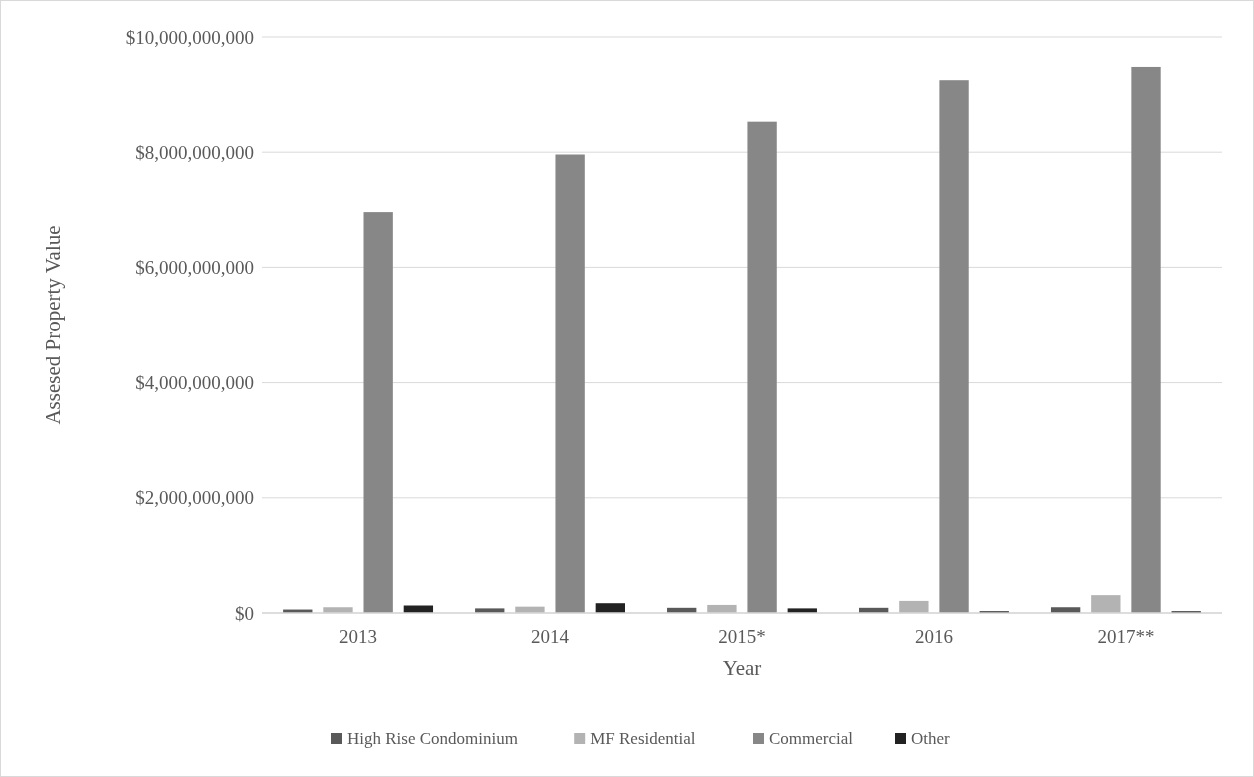 This screenshot has height=777, width=1254. Describe the element at coordinates (742, 636) in the screenshot. I see `x-tick-label: 2015*` at that location.